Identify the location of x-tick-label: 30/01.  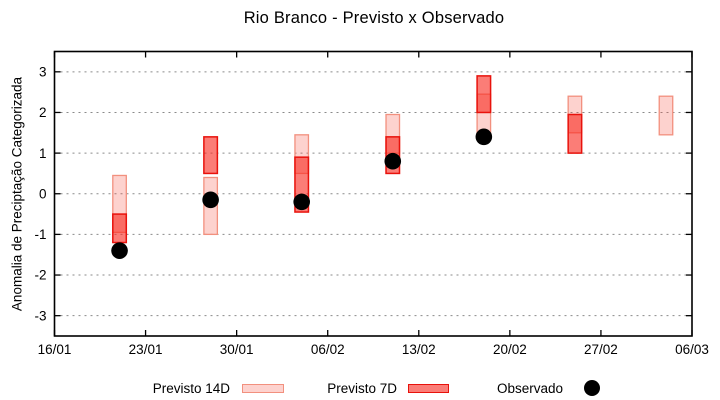
(237, 349).